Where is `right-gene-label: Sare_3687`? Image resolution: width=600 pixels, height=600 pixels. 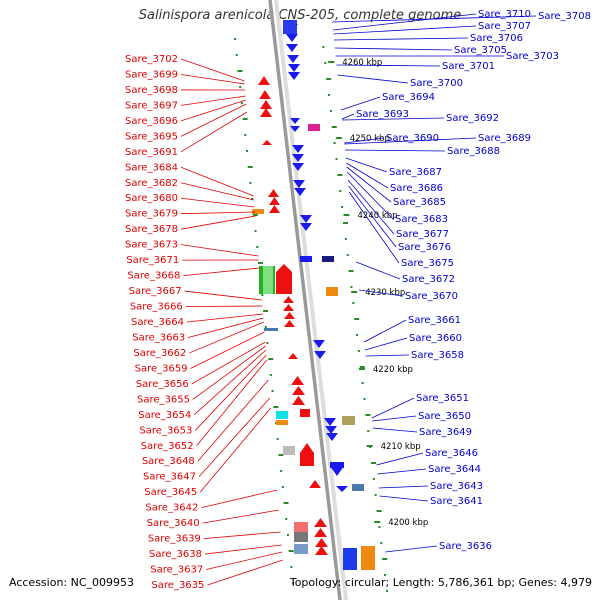 right-gene-label: Sare_3687 is located at coordinates (415, 172).